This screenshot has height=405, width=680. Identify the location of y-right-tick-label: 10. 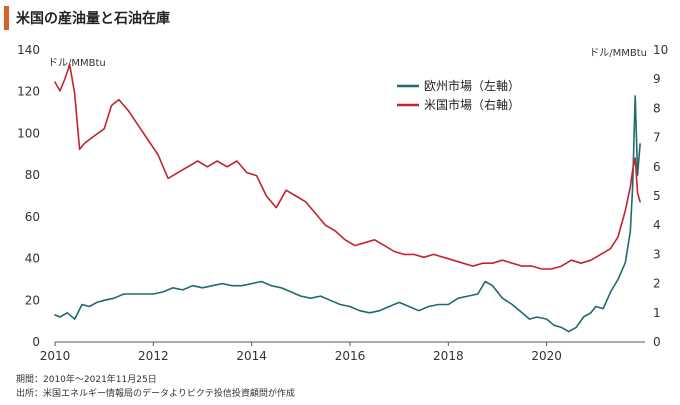
(660, 50).